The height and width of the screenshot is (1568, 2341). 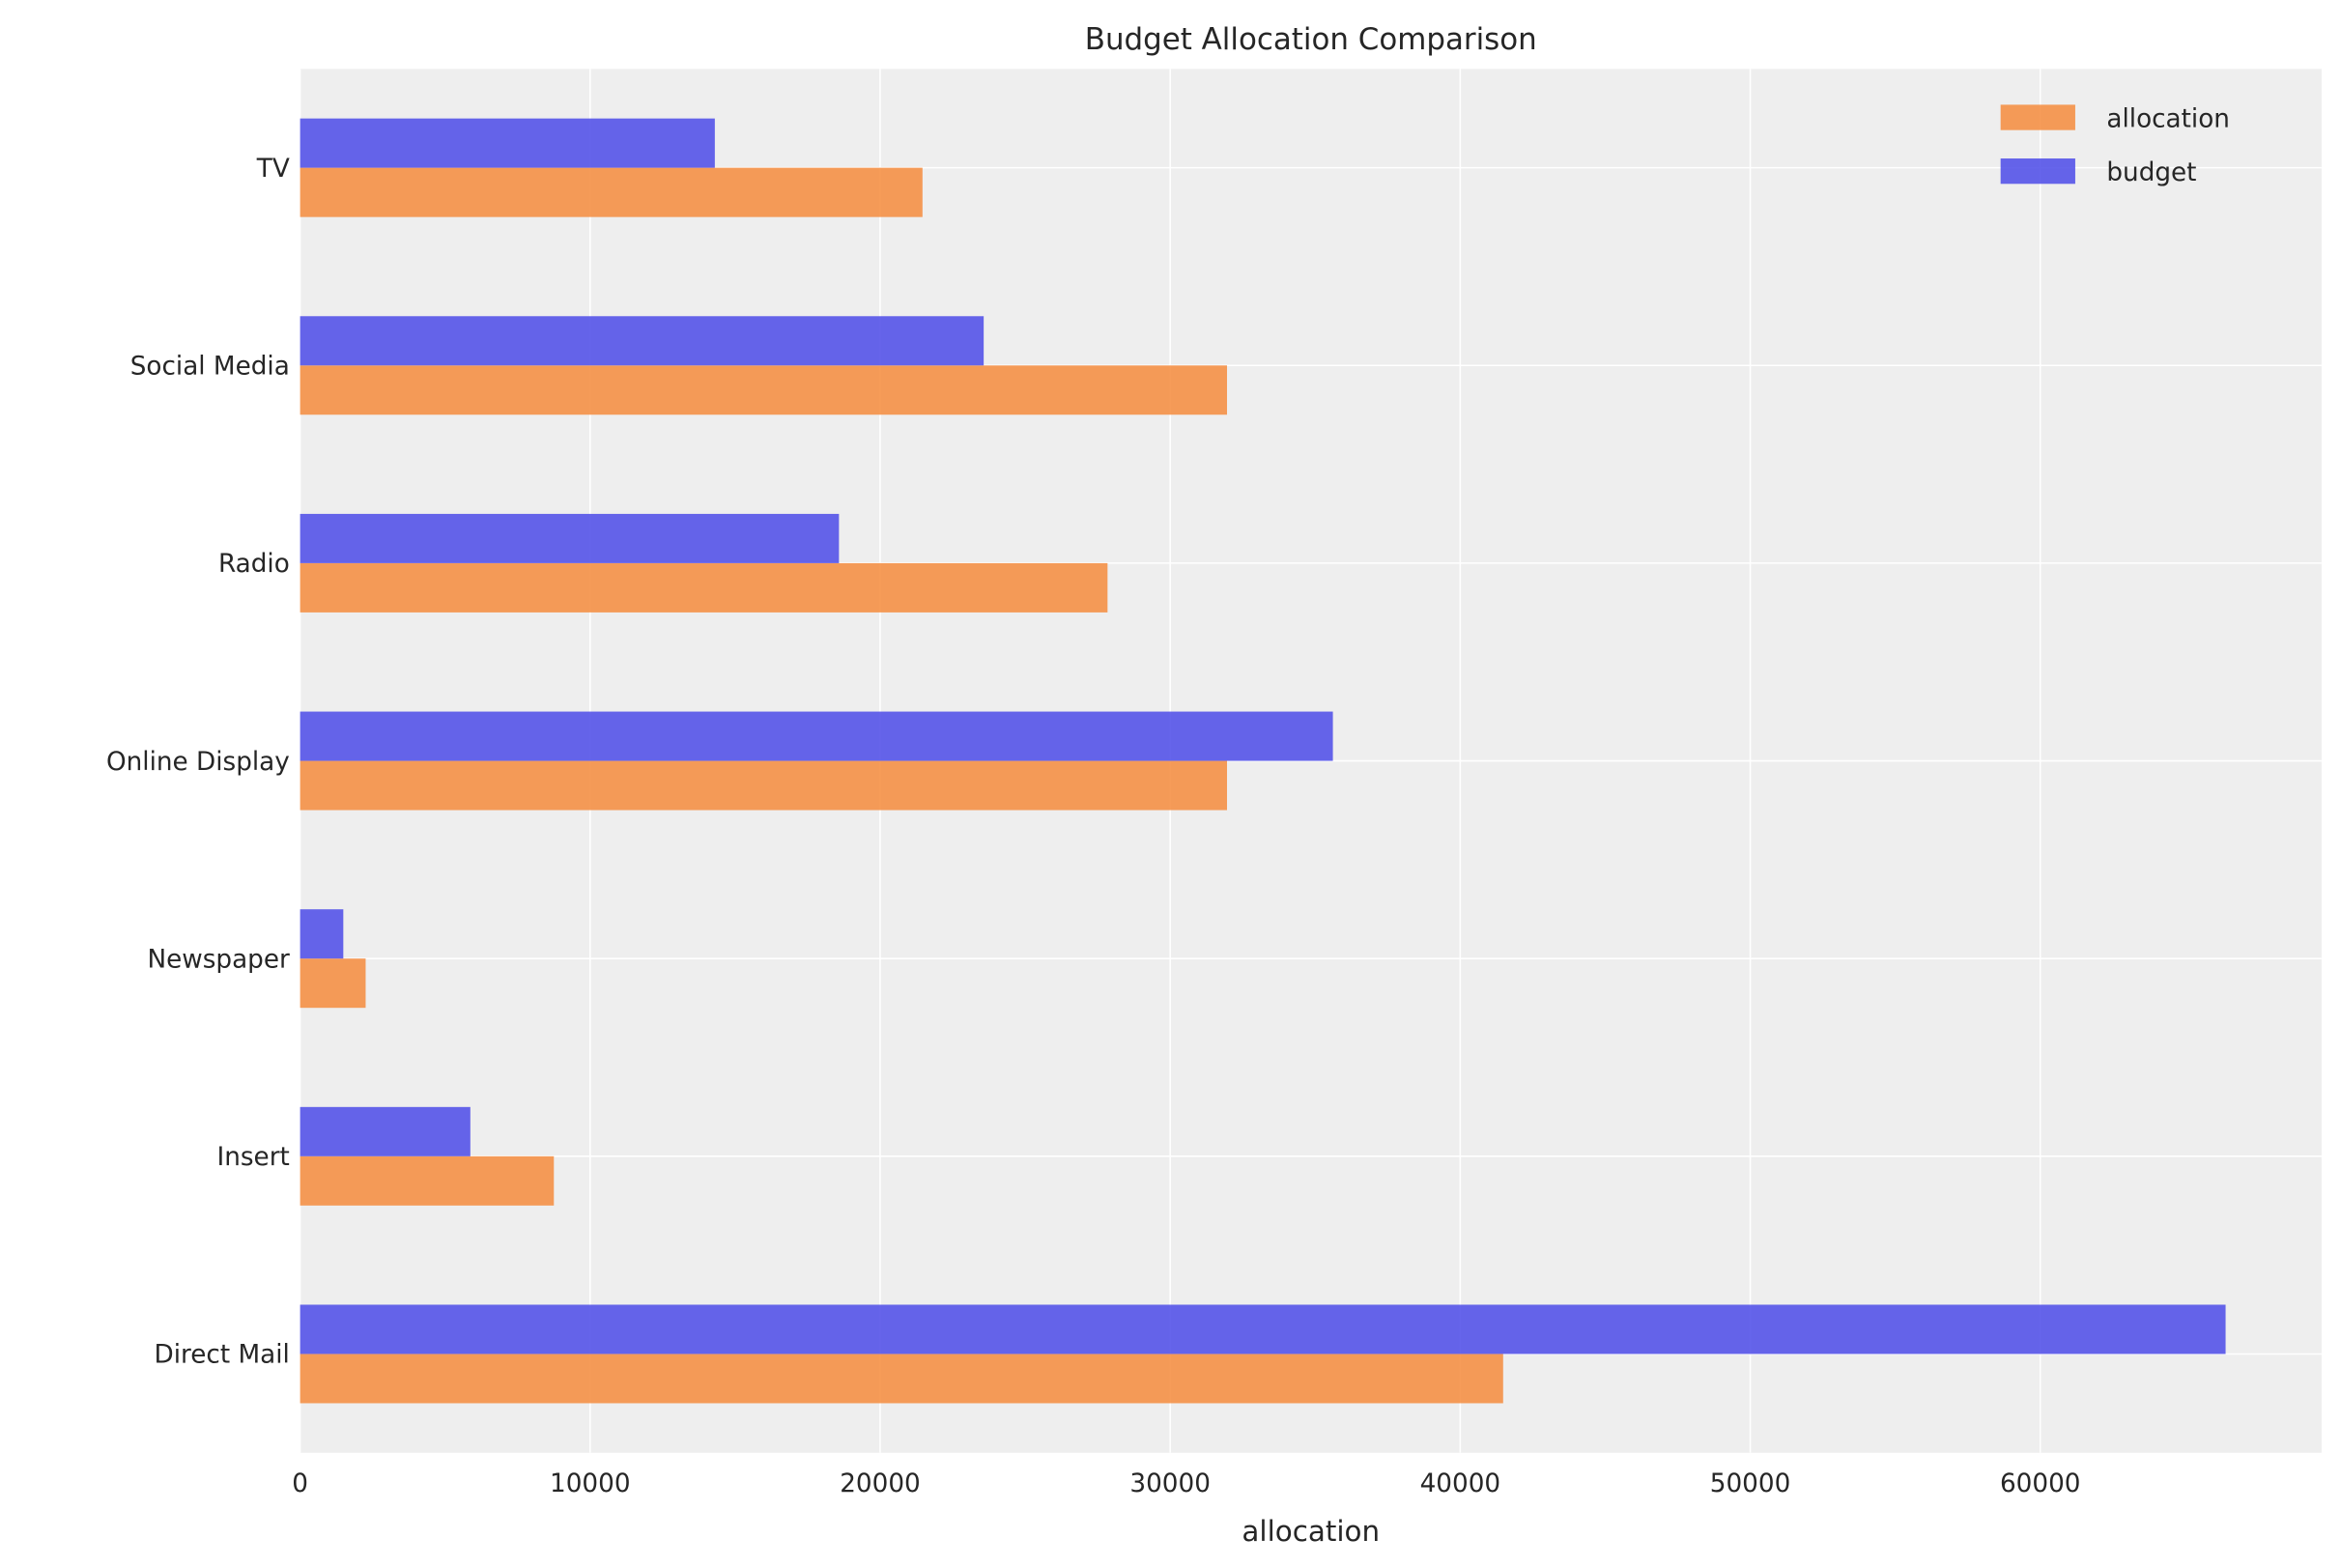 What do you see at coordinates (322, 934) in the screenshot?
I see `bar-budget-newspaper` at bounding box center [322, 934].